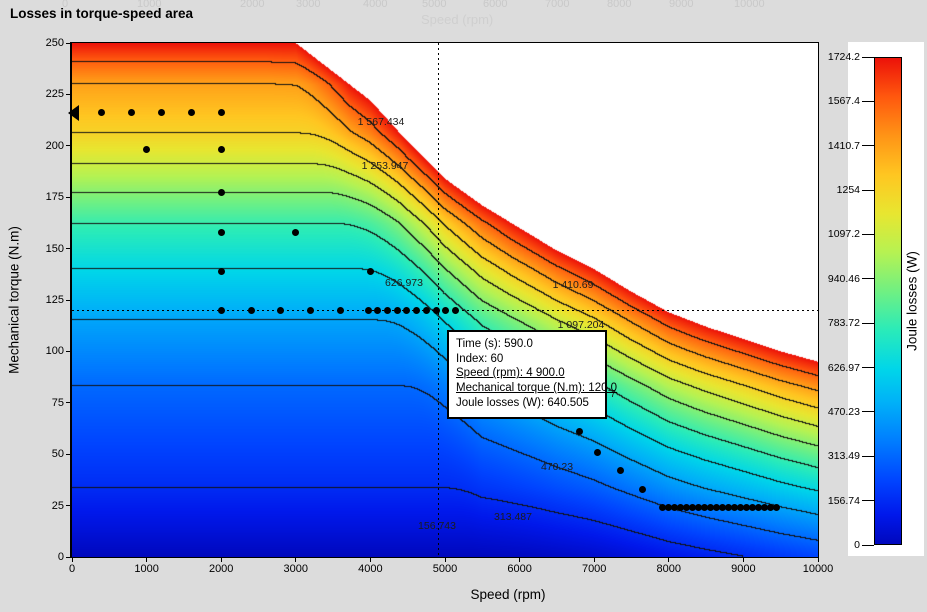  What do you see at coordinates (54, 351) in the screenshot?
I see `y-tick-label: 100` at bounding box center [54, 351].